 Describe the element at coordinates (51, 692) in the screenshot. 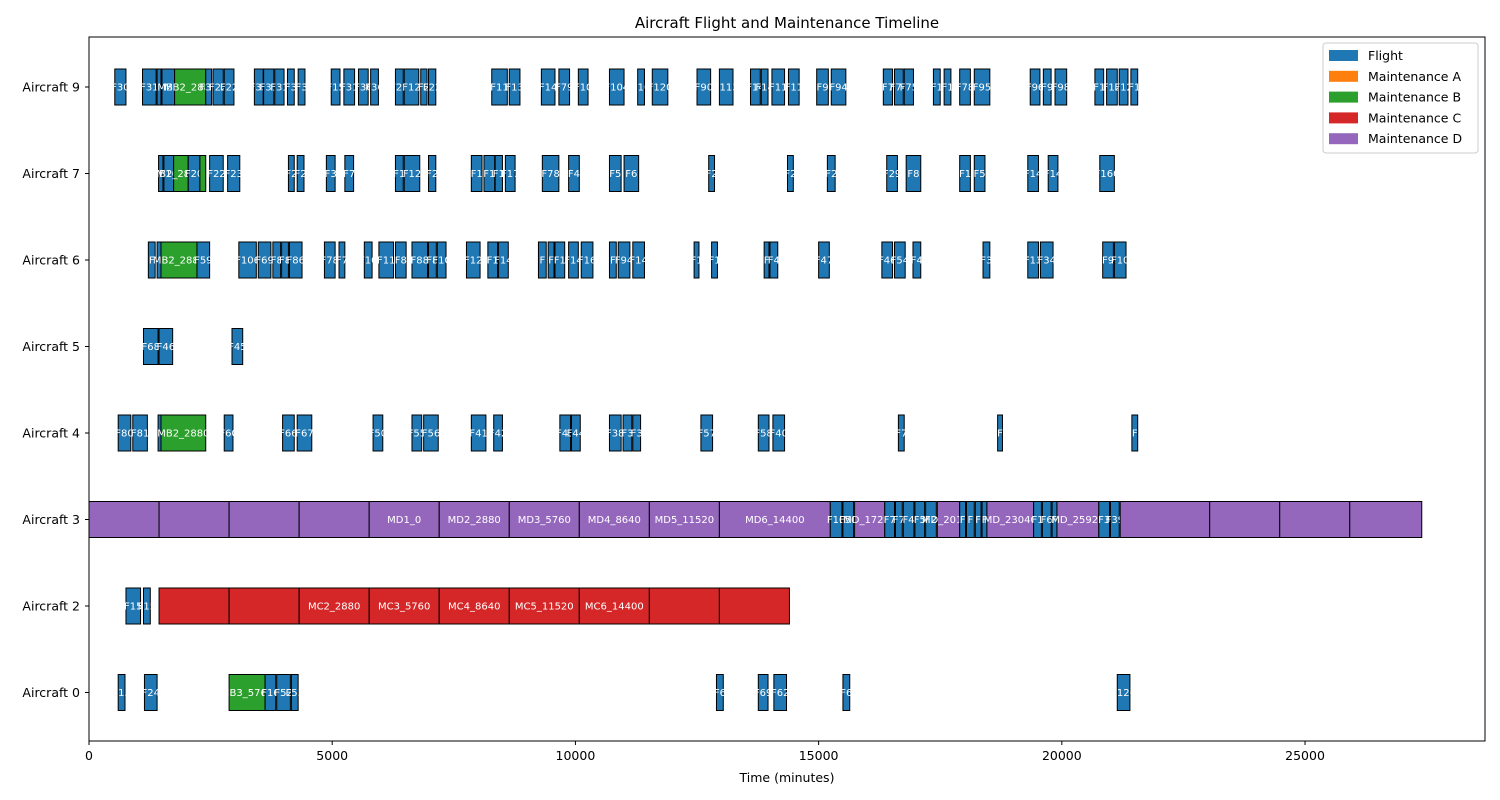

I see `y-tick-label: Aircraft 0` at that location.